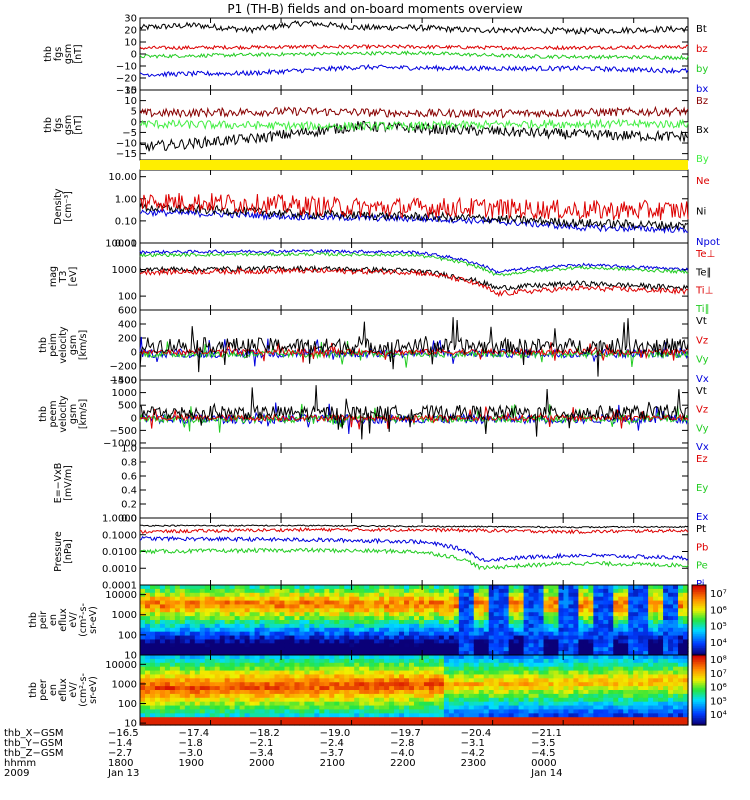 This screenshot has width=750, height=800. I want to click on panel-1-ylabel-line: [nT], so click(78, 124).